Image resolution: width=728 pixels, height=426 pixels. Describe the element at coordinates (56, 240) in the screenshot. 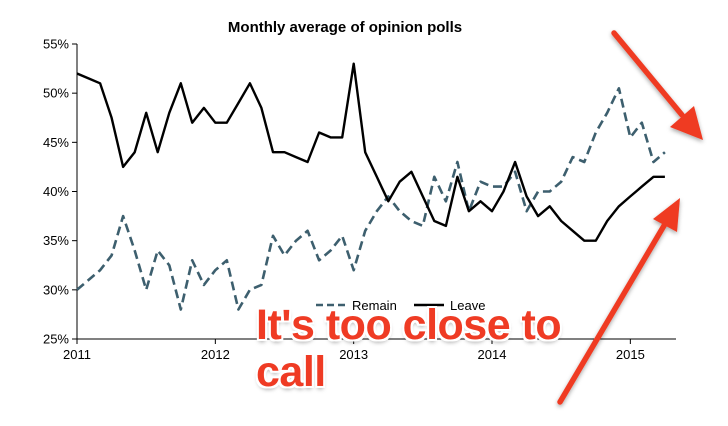

I see `y-tick-label: 35%` at that location.